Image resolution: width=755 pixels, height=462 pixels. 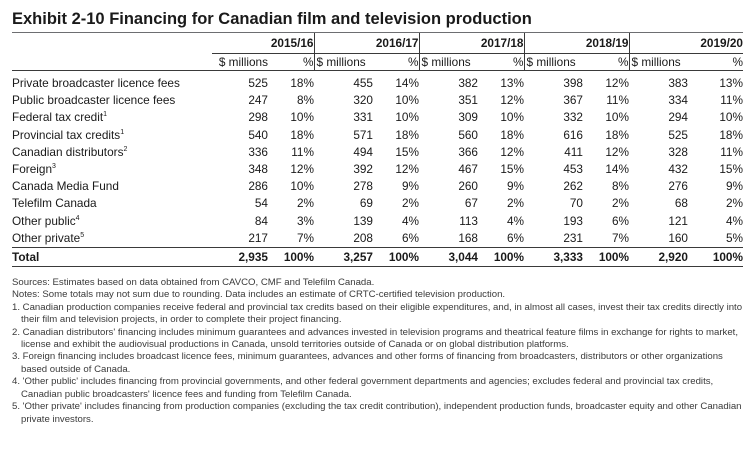 I want to click on year-header: 2016/17, so click(x=366, y=43).